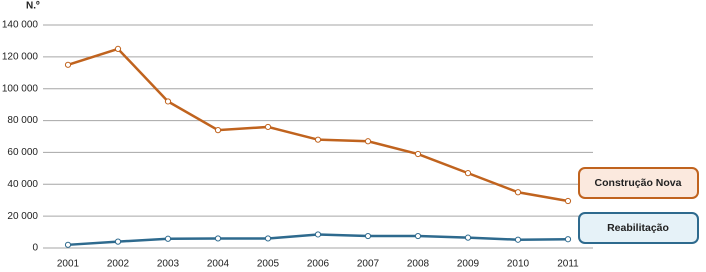  I want to click on legend-label: Construção Nova, so click(638, 183).